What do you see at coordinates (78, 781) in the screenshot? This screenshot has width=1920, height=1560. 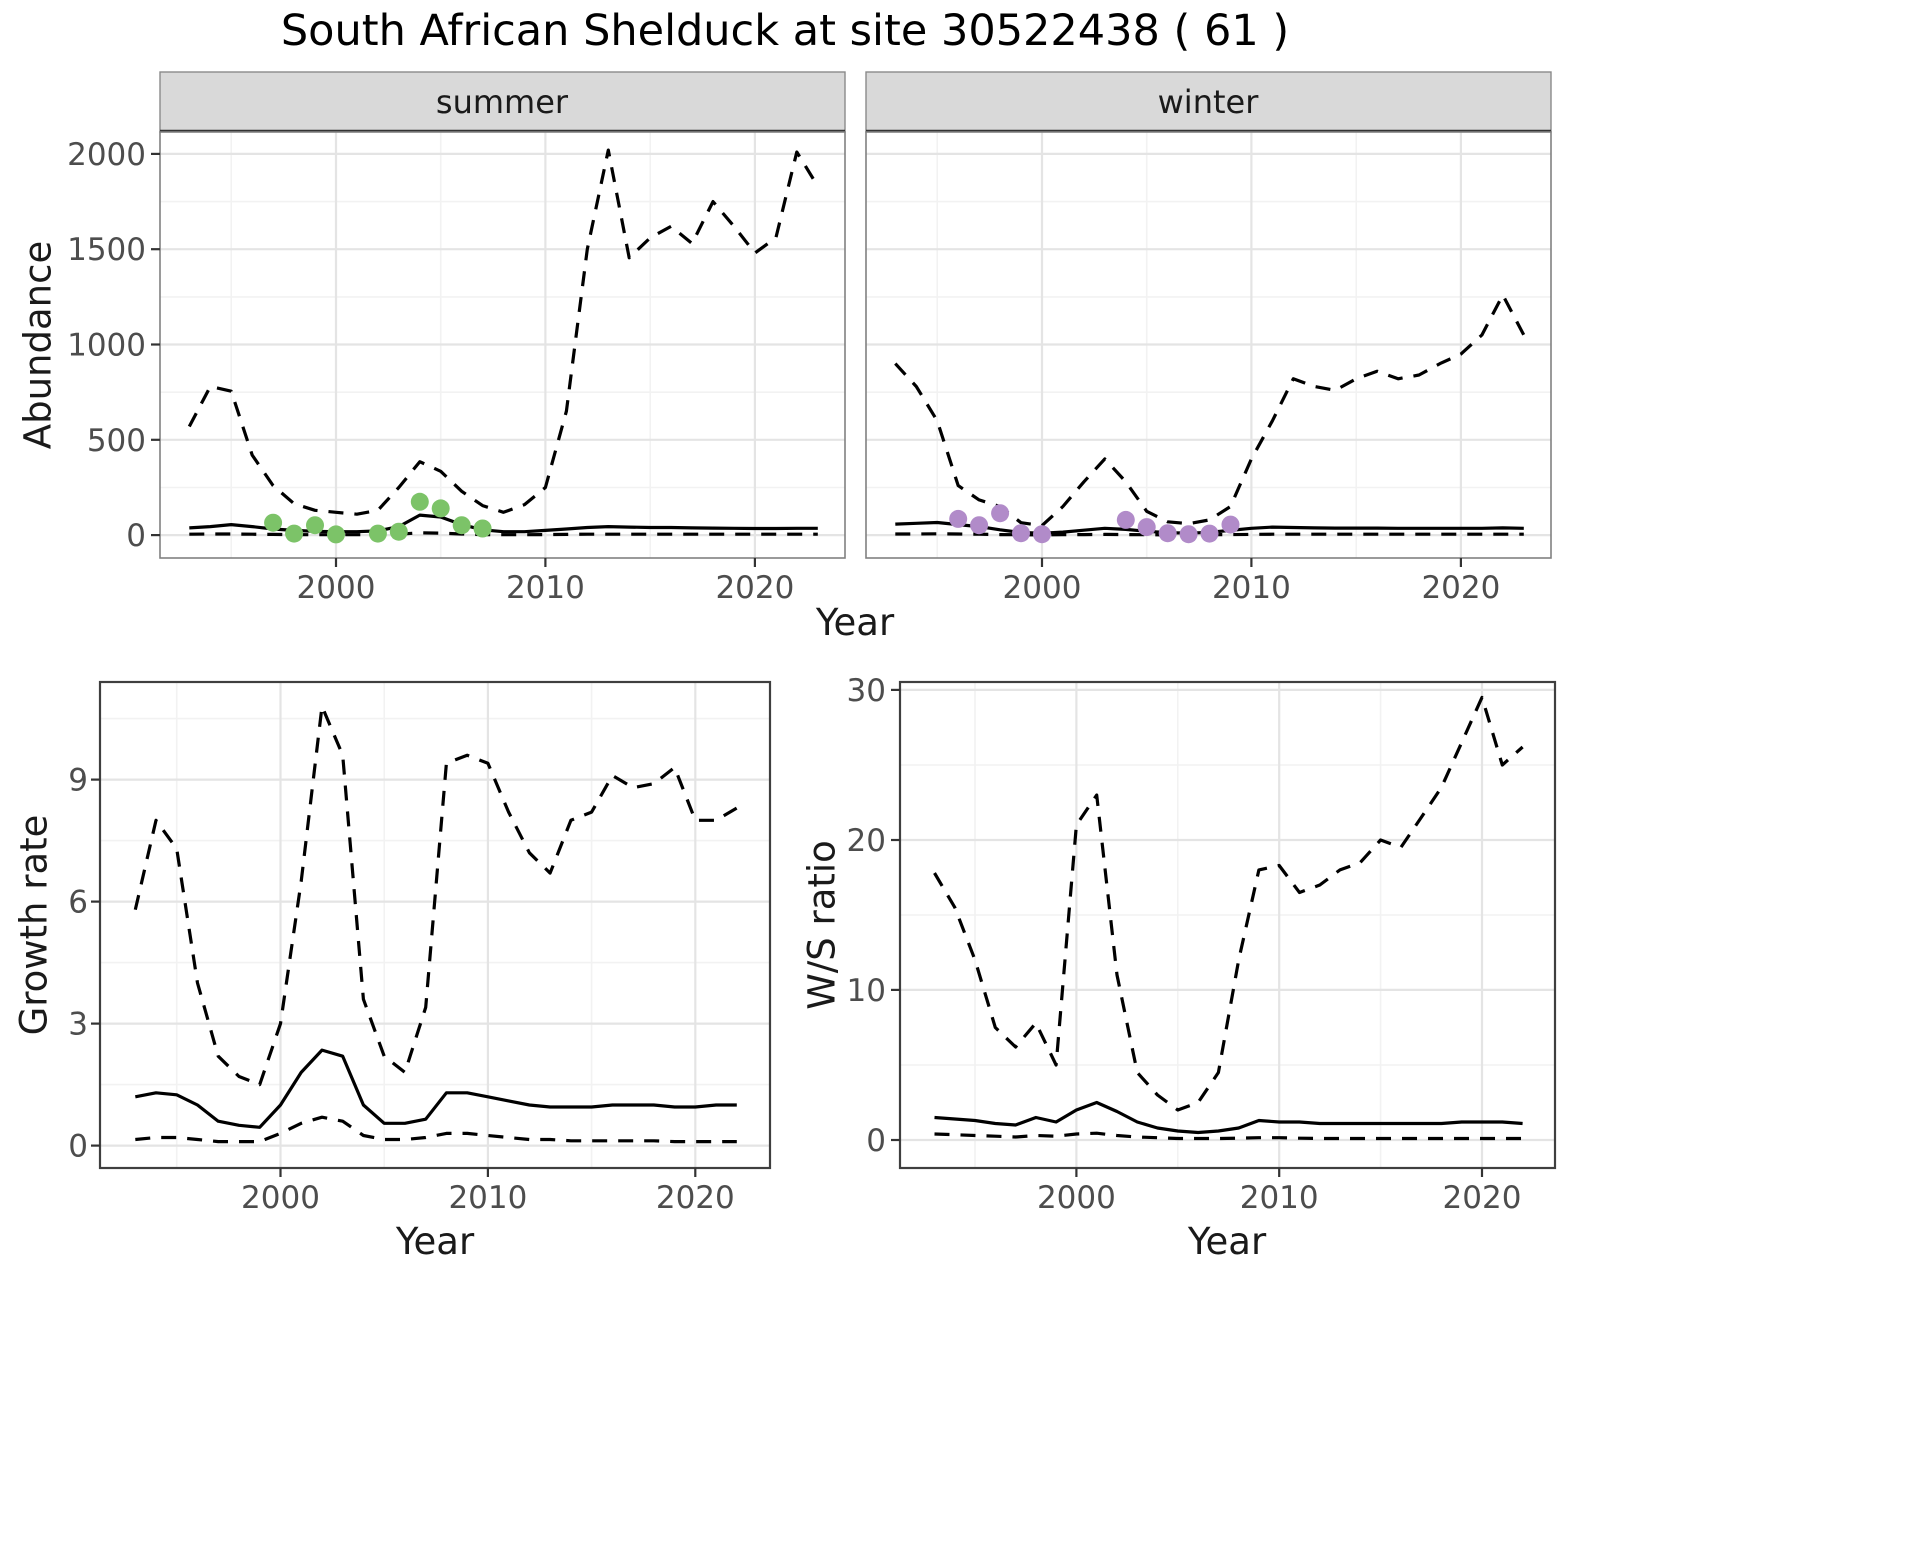 I see `y-tick-label: 9` at bounding box center [78, 781].